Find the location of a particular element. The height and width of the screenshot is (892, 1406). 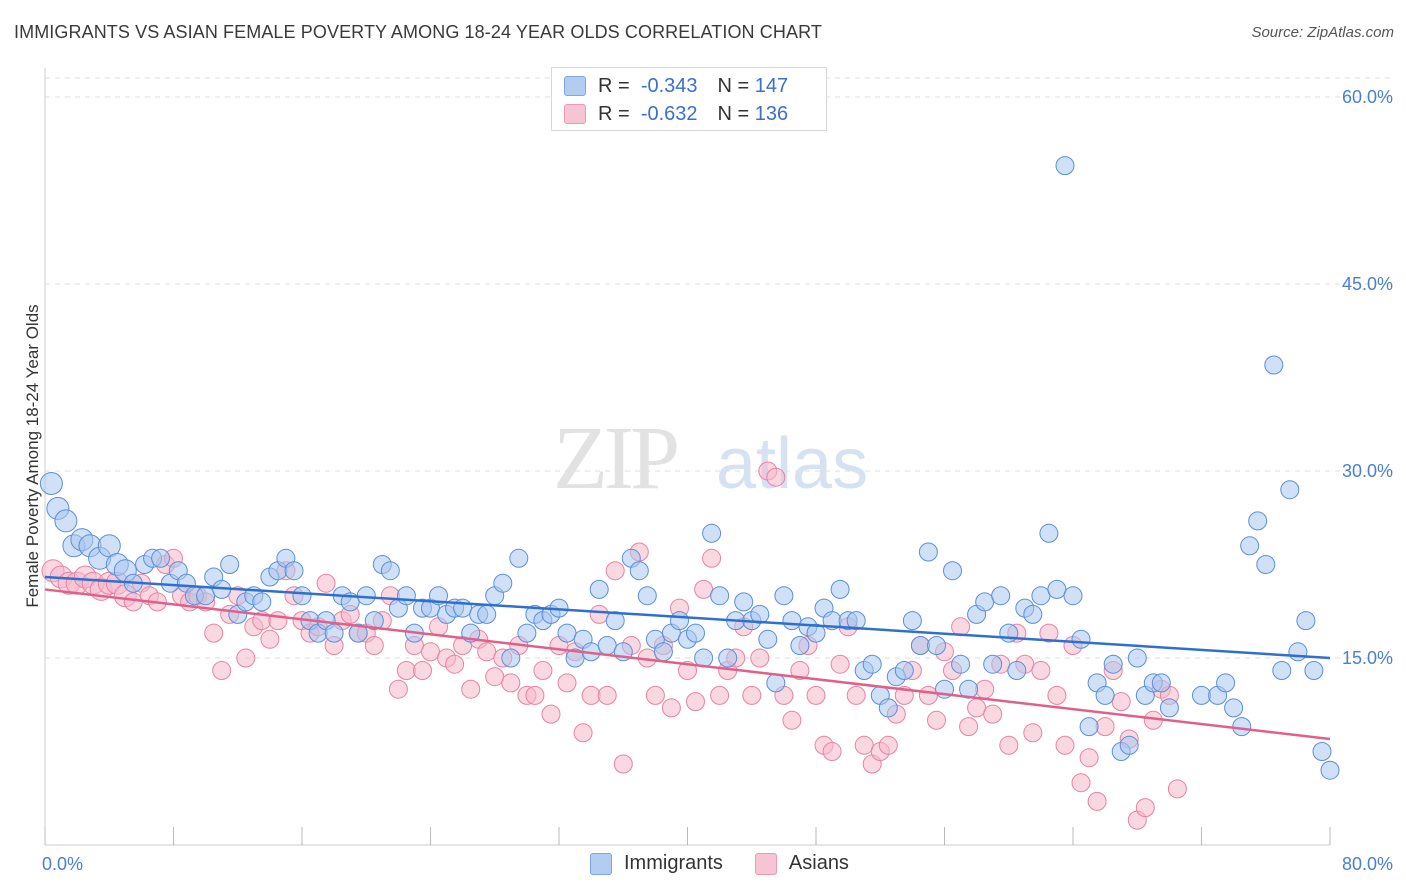

y-tick-label: 30.0% is located at coordinates (1367, 471).